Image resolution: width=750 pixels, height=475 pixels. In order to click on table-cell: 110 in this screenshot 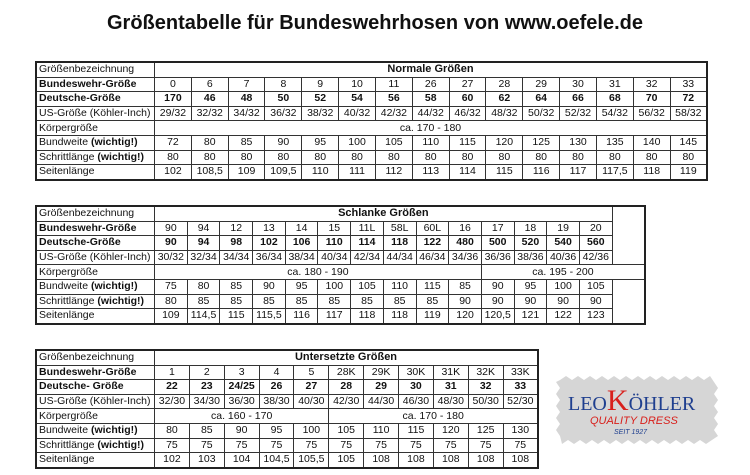, I will do `click(320, 172)`.